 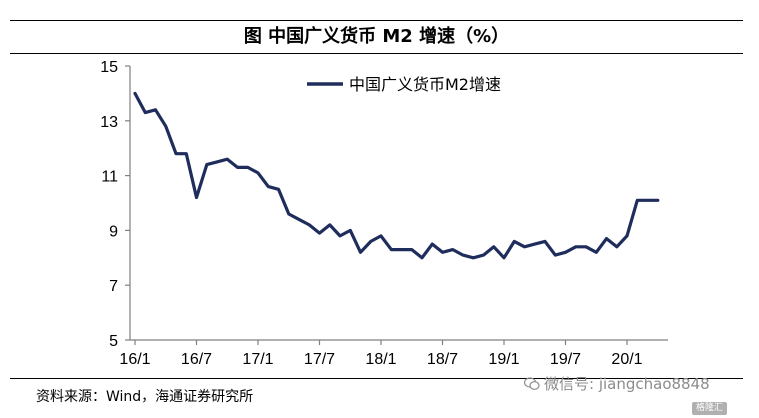 I want to click on y-tick-label: 9, so click(x=113, y=231).